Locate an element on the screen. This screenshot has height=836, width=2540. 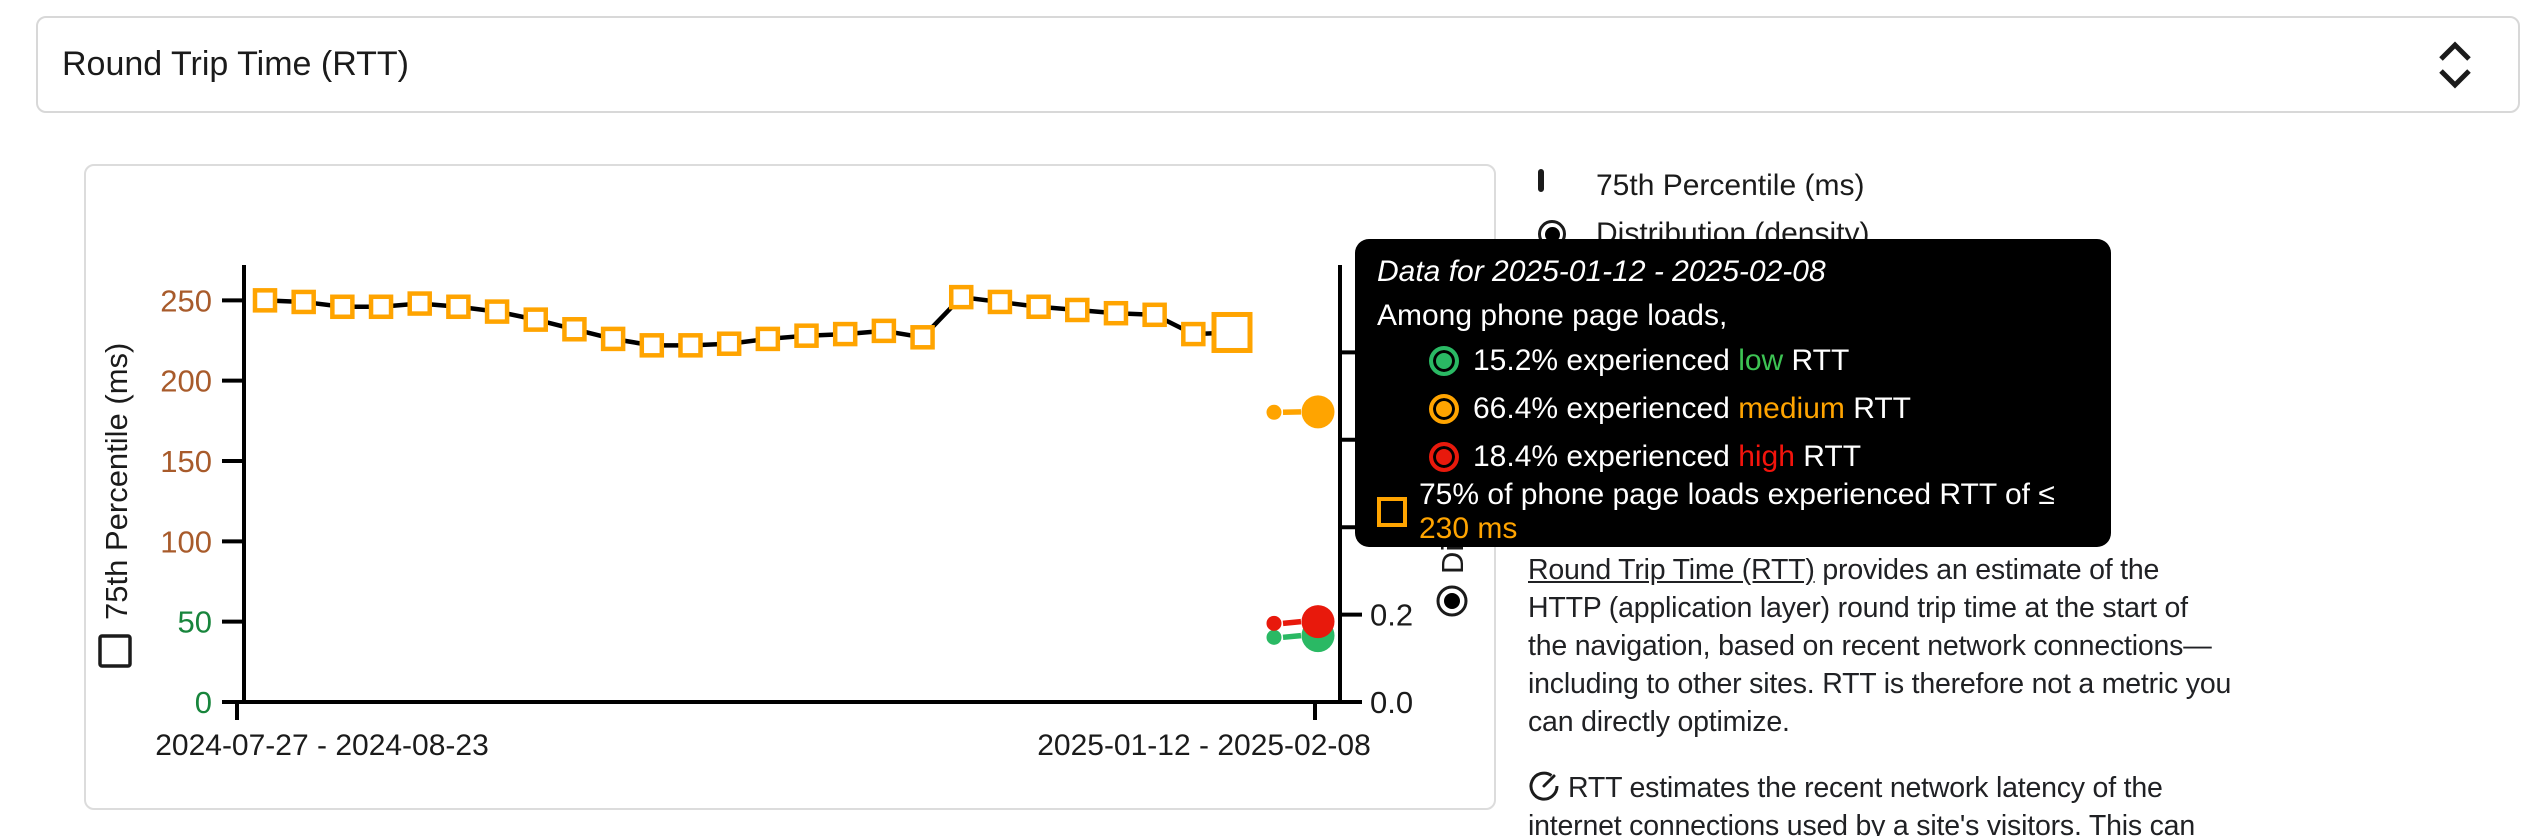
density-prev-dot-high is located at coordinates (1274, 623).